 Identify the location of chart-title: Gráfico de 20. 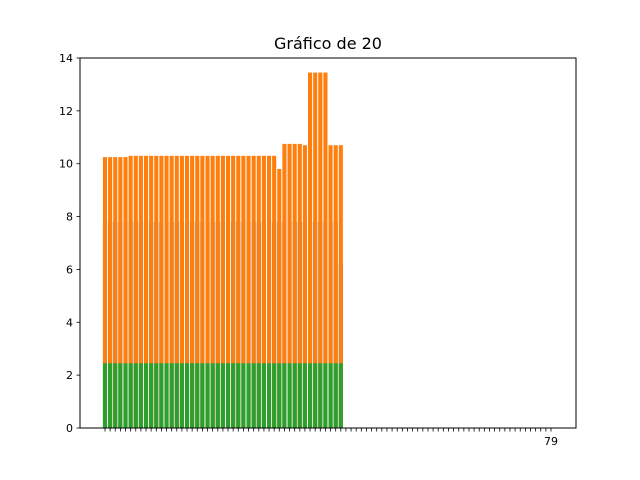
(328, 43).